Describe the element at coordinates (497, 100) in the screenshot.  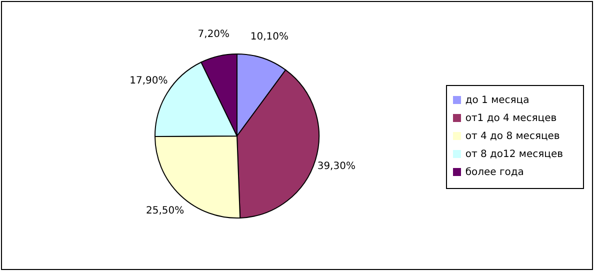
I see `legend-label: до 1 месяца` at that location.